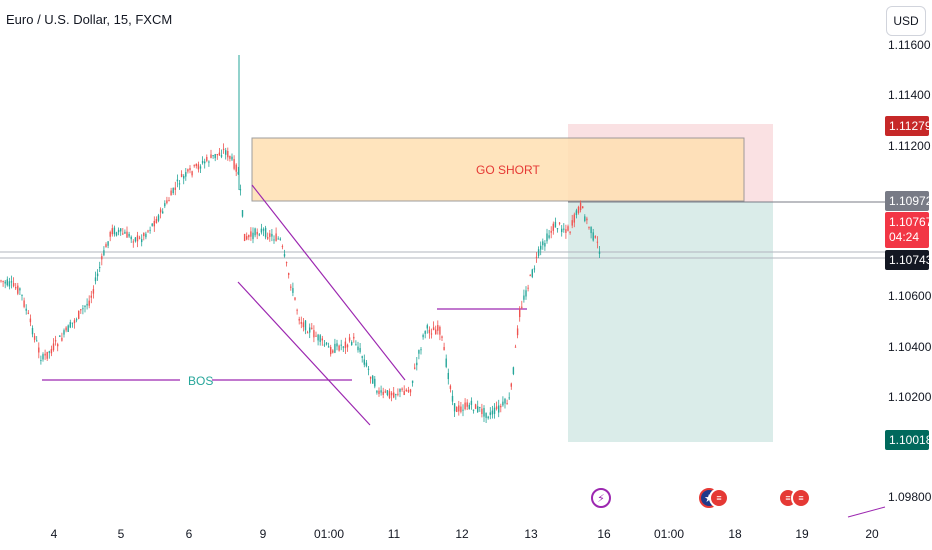 The image size is (932, 550). What do you see at coordinates (872, 534) in the screenshot?
I see `time-tick: 20` at bounding box center [872, 534].